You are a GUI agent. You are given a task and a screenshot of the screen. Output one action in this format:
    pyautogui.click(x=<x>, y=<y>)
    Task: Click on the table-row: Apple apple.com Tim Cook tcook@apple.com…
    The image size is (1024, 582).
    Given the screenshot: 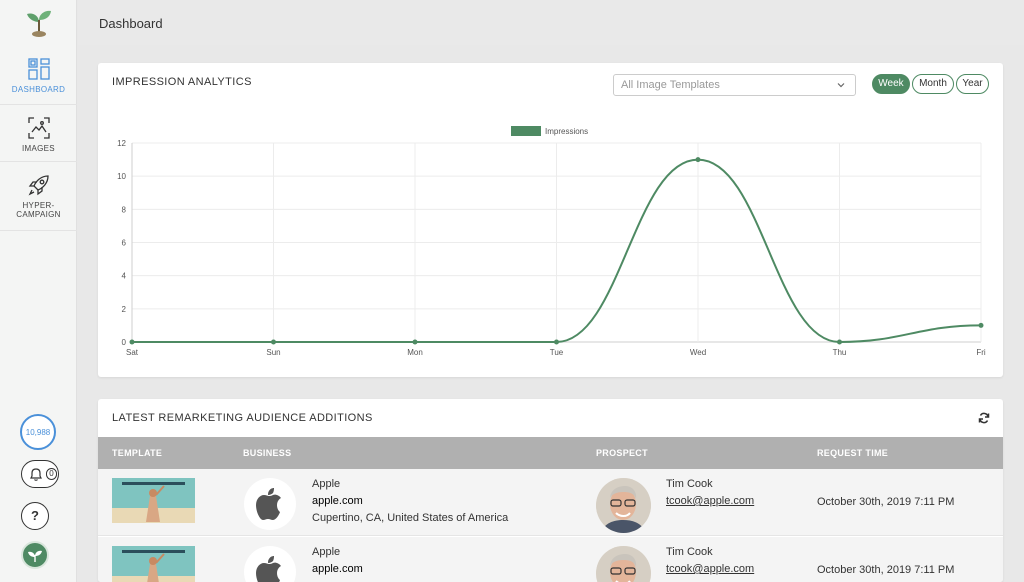 What is the action you would take?
    pyautogui.click(x=550, y=559)
    